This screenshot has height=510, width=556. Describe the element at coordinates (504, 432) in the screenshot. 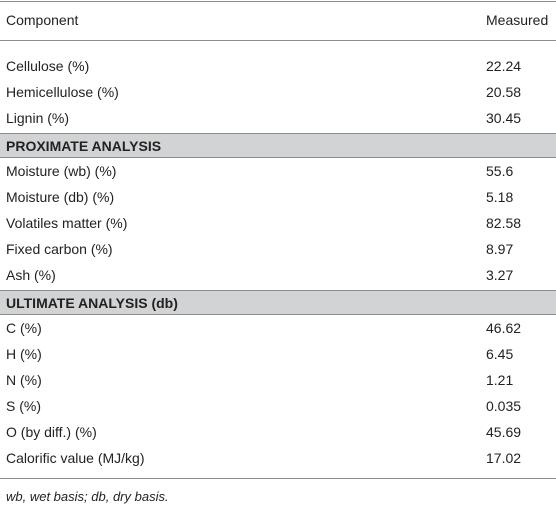

I see `row-value: 45.69` at that location.